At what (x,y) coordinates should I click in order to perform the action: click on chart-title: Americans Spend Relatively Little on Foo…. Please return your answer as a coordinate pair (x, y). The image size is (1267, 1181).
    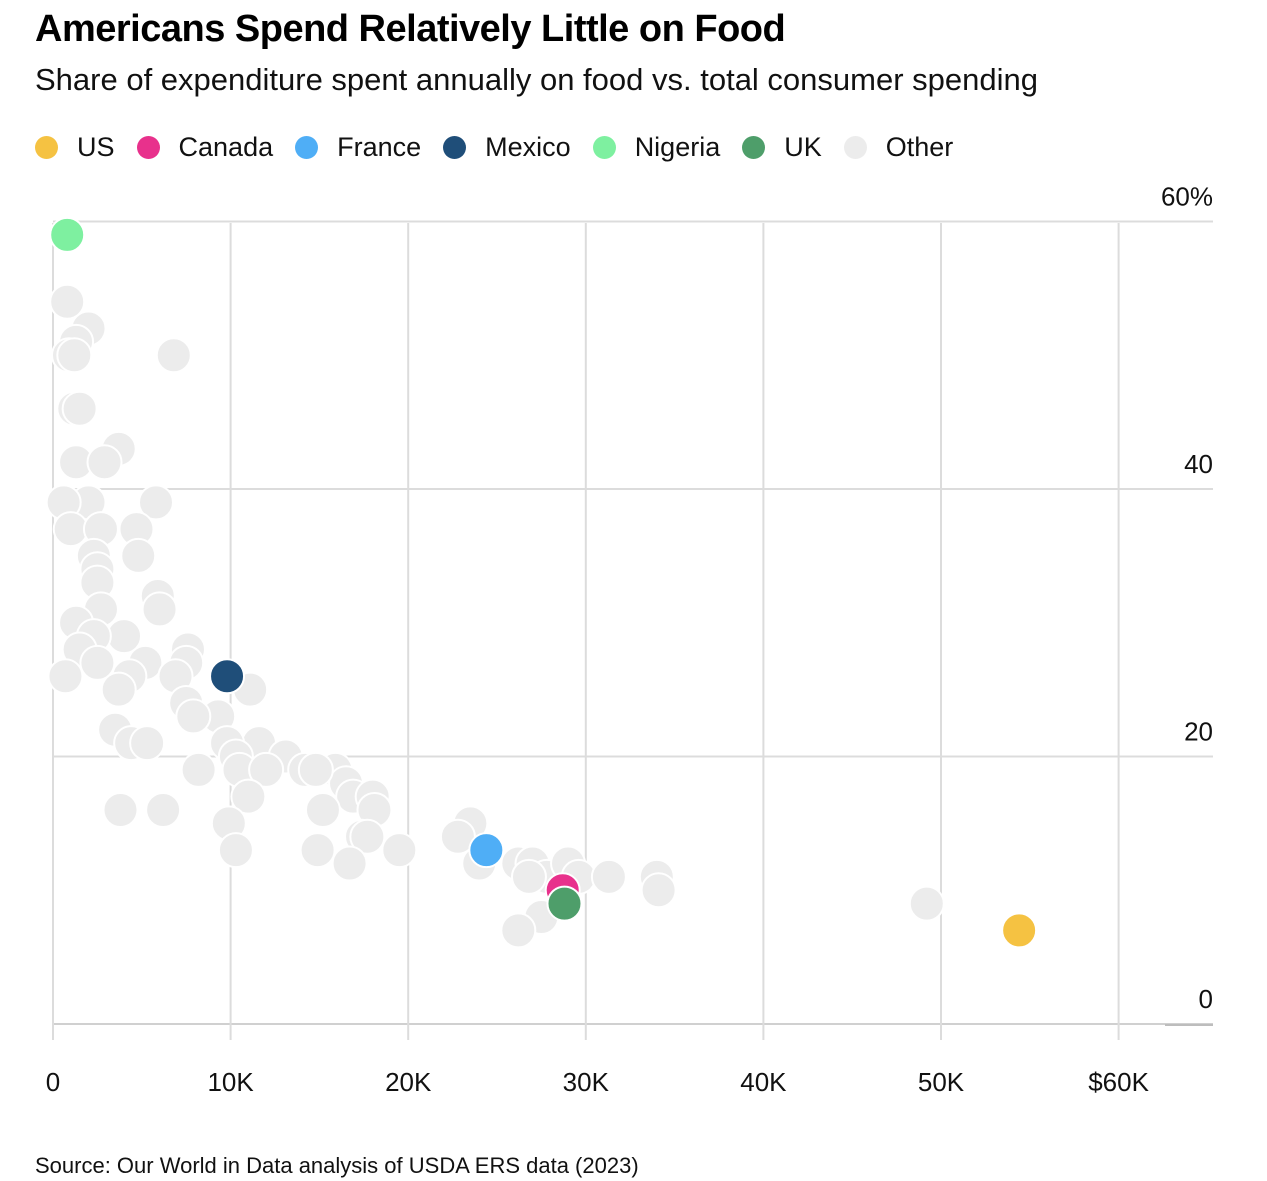
    Looking at the image, I should click on (410, 29).